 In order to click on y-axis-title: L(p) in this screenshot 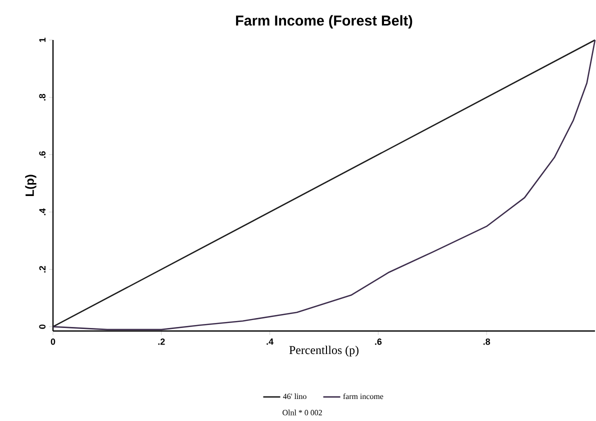, I will do `click(30, 185)`.